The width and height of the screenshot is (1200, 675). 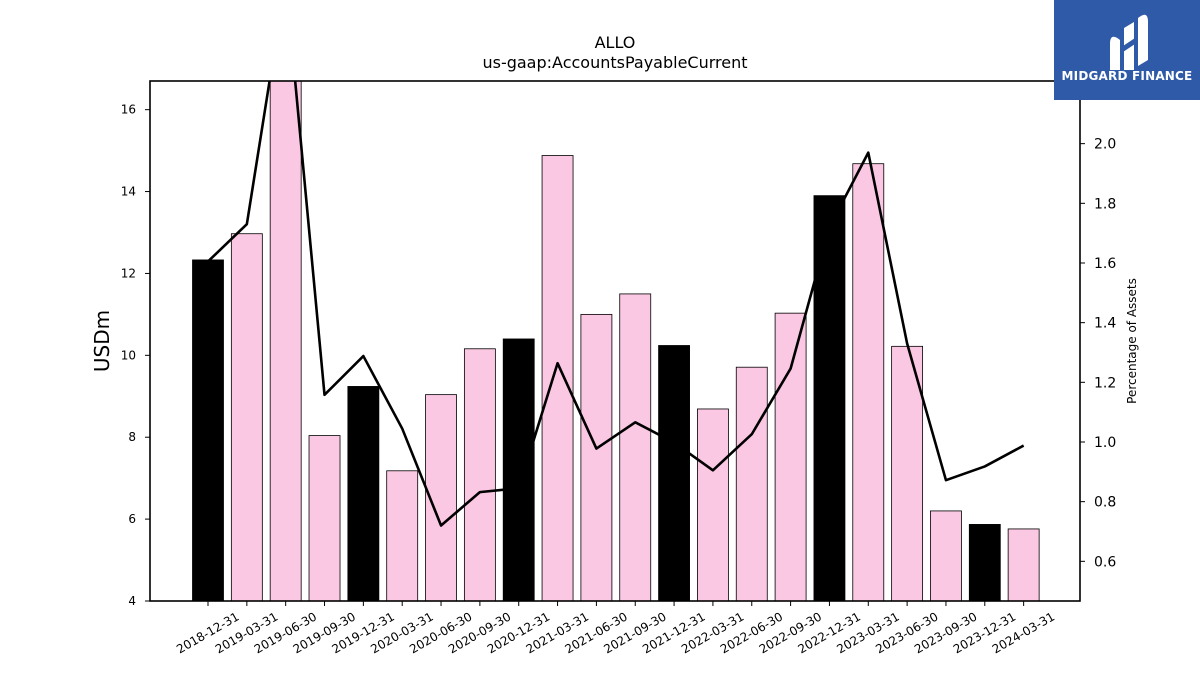 What do you see at coordinates (1105, 145) in the screenshot?
I see `y2-tick-label: 2.0` at bounding box center [1105, 145].